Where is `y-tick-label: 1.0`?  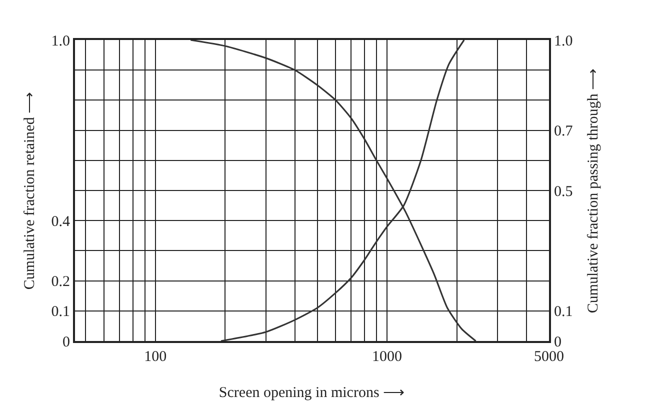 y-tick-label: 1.0 is located at coordinates (60, 41).